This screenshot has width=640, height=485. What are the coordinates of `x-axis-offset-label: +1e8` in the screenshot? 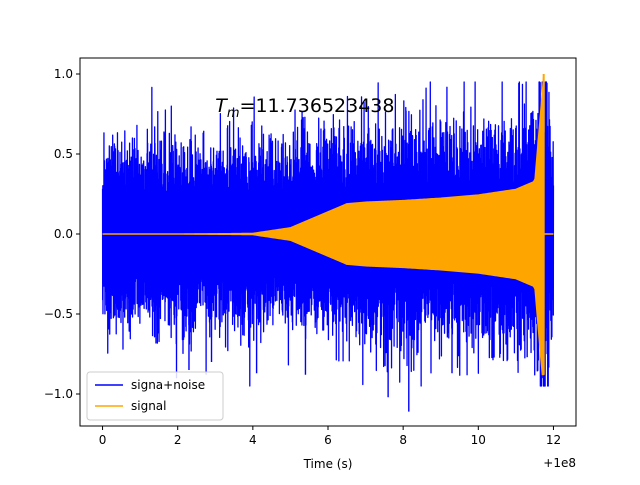 It's located at (559, 463).